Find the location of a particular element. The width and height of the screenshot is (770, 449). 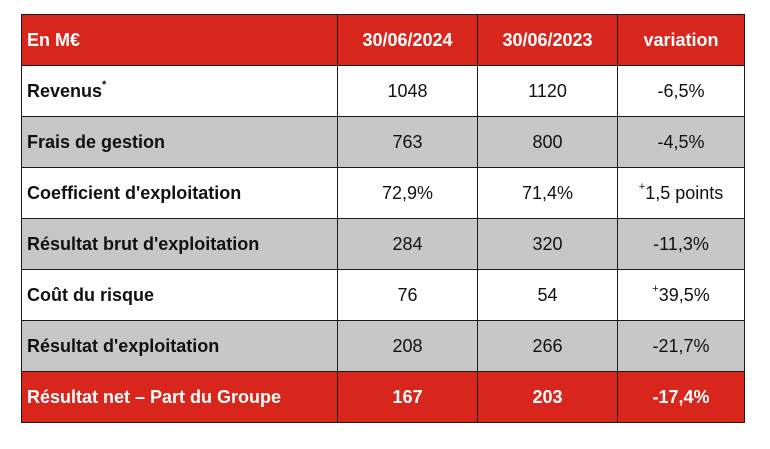

header-2024: 30/06/2024 is located at coordinates (407, 40).